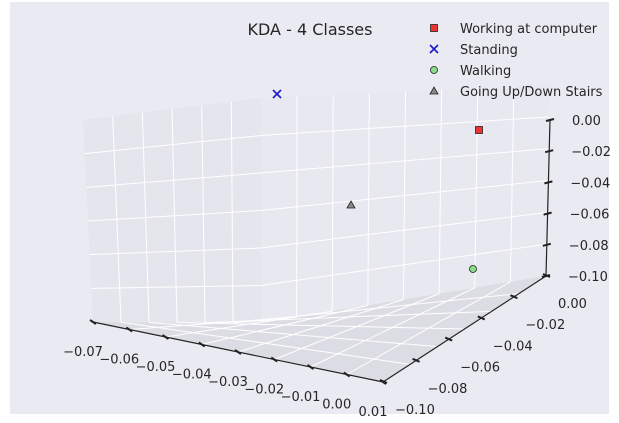 The height and width of the screenshot is (423, 619). What do you see at coordinates (434, 90) in the screenshot?
I see `legend-marker-triangle` at bounding box center [434, 90].